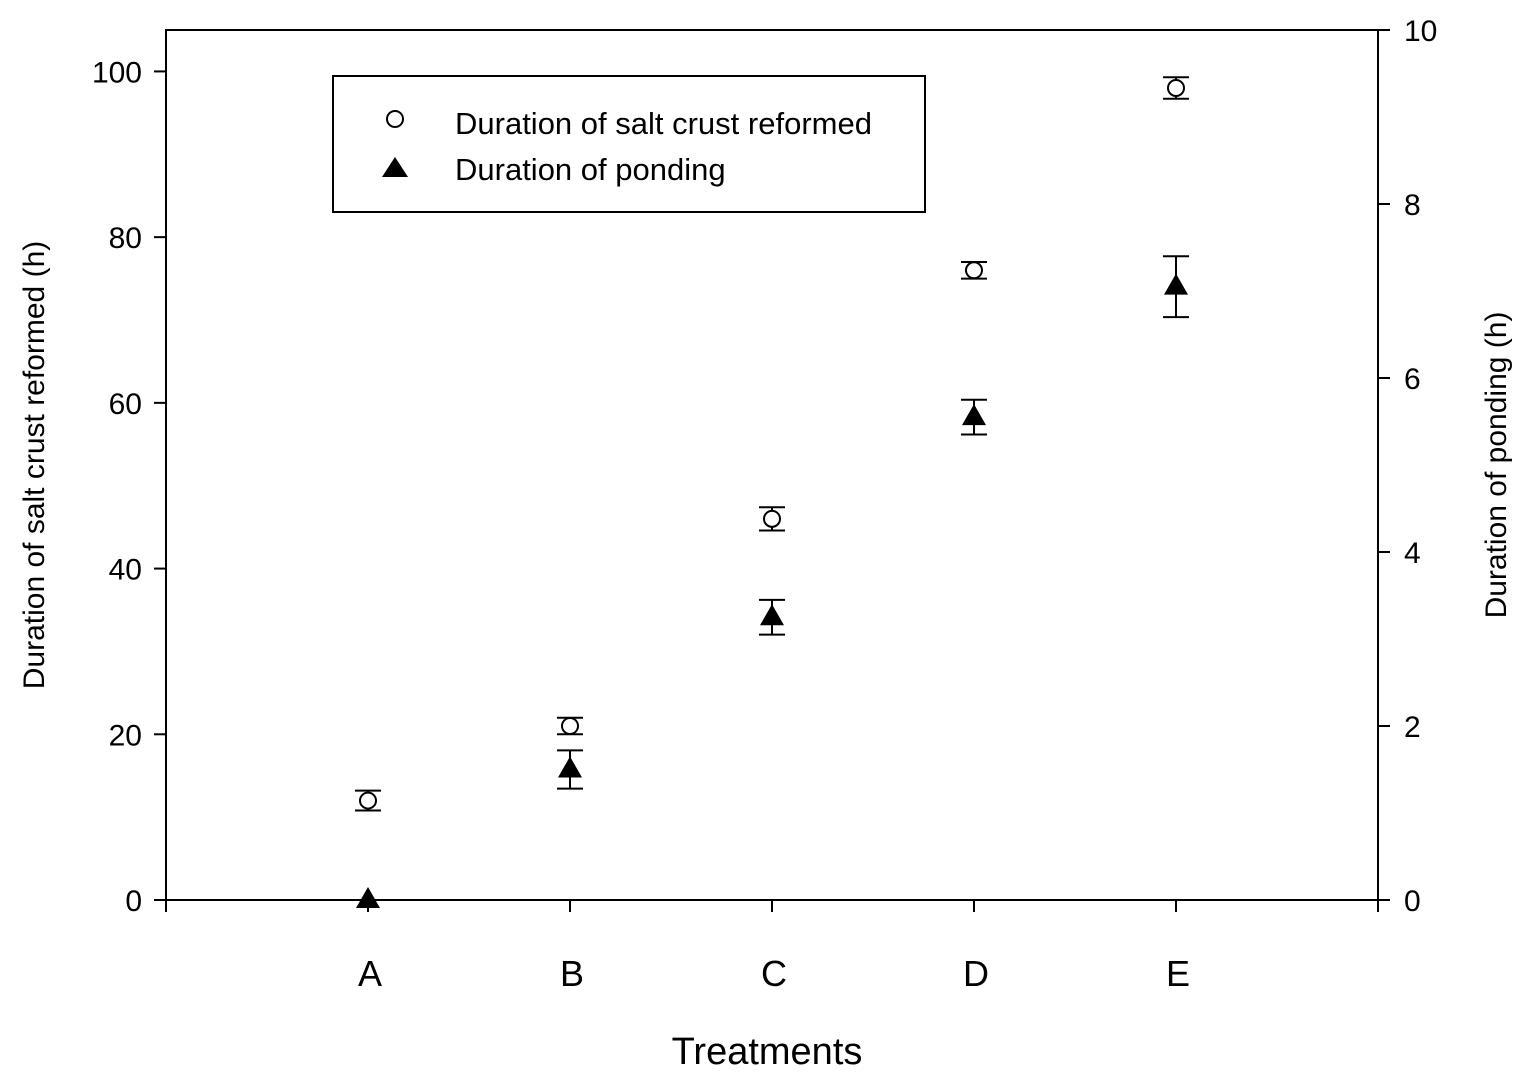 The width and height of the screenshot is (1534, 1080). What do you see at coordinates (1178, 973) in the screenshot?
I see `x-category-label: E` at bounding box center [1178, 973].